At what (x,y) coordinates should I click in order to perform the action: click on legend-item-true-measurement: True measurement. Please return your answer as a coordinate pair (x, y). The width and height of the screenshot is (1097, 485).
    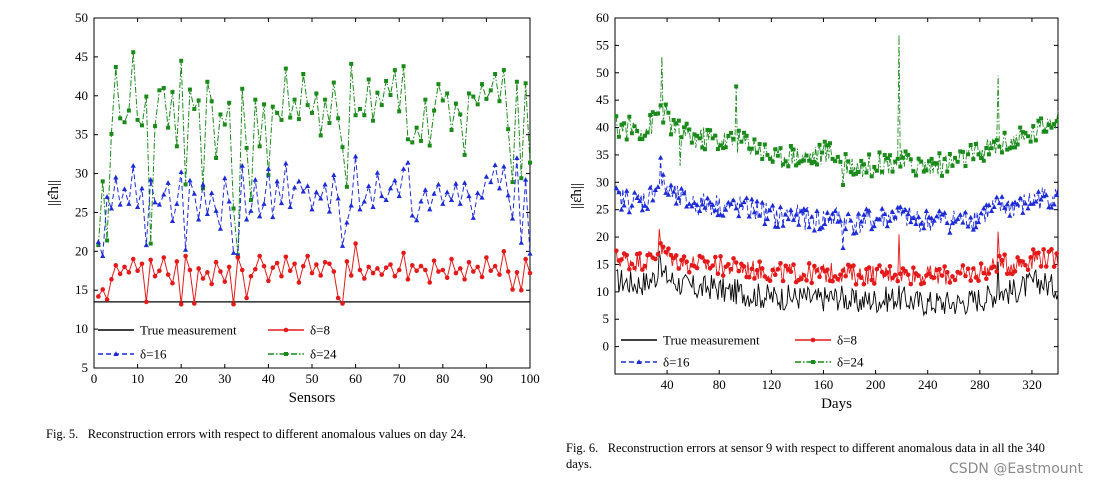
    Looking at the image, I should click on (167, 330).